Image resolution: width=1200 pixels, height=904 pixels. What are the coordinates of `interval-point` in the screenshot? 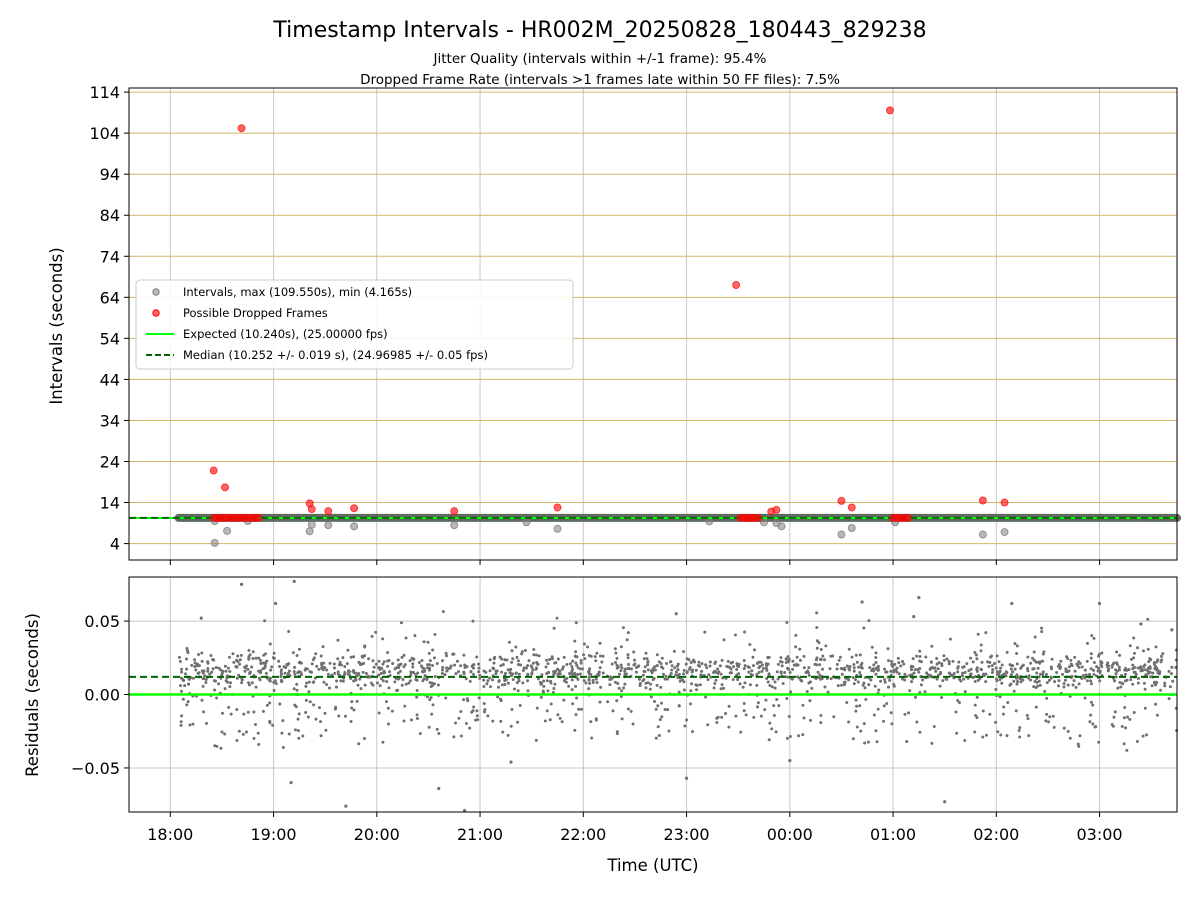 It's located at (227, 530).